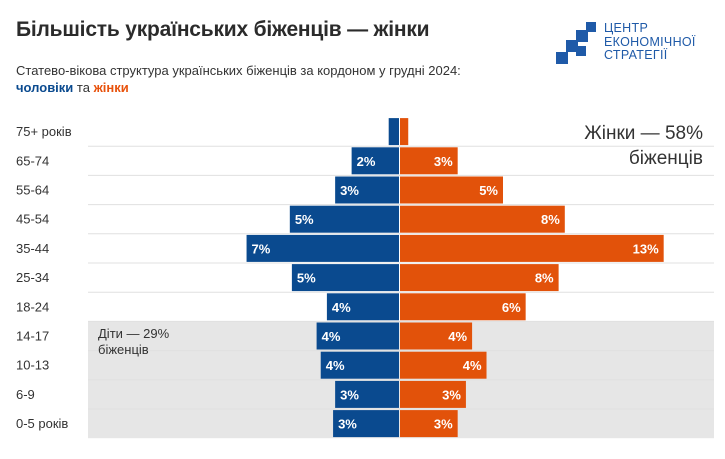  I want to click on logo-line-2: ЕКОНОМІЧНОЇ, so click(650, 41).